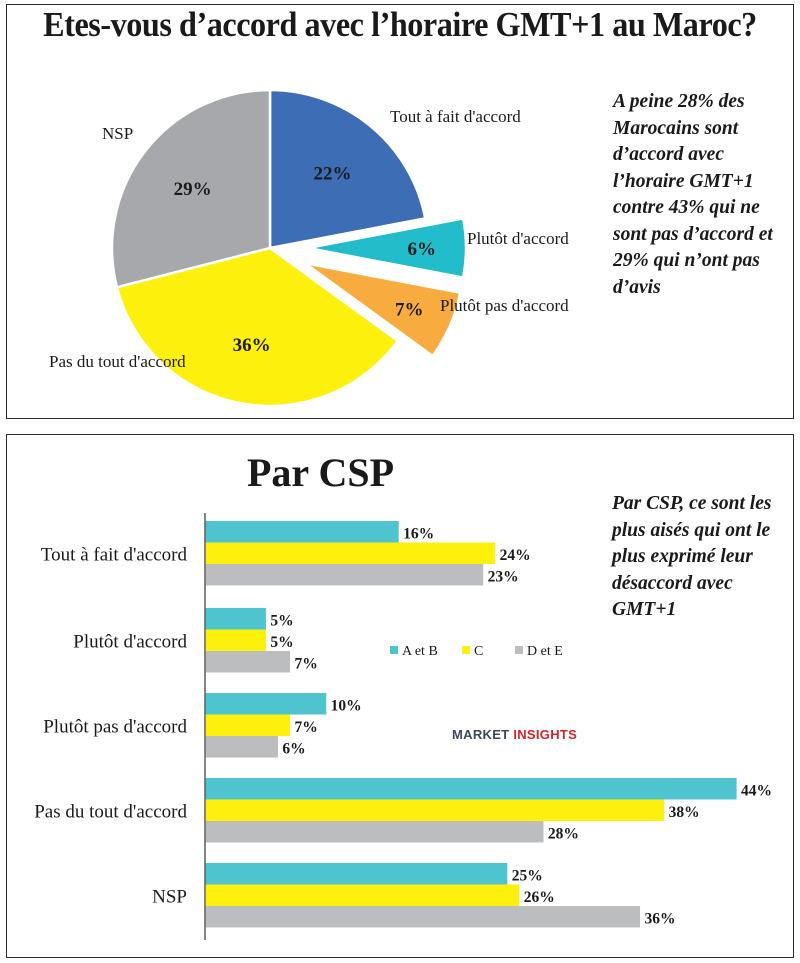 Image resolution: width=800 pixels, height=963 pixels. What do you see at coordinates (356, 874) in the screenshot?
I see `bar-a-et-b-nsp` at bounding box center [356, 874].